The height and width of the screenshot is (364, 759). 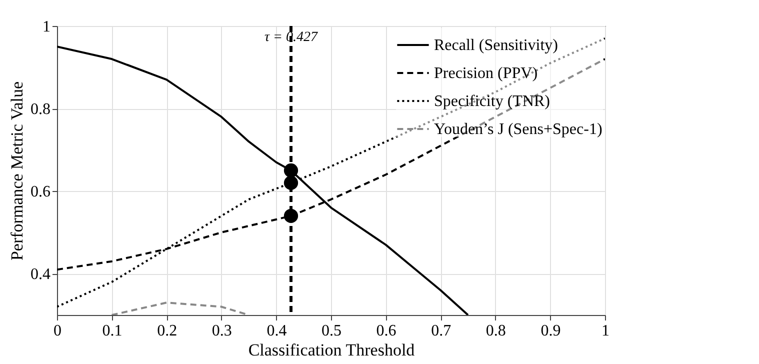 What do you see at coordinates (486, 73) in the screenshot?
I see `legend-label: Precision (PPV)` at bounding box center [486, 73].